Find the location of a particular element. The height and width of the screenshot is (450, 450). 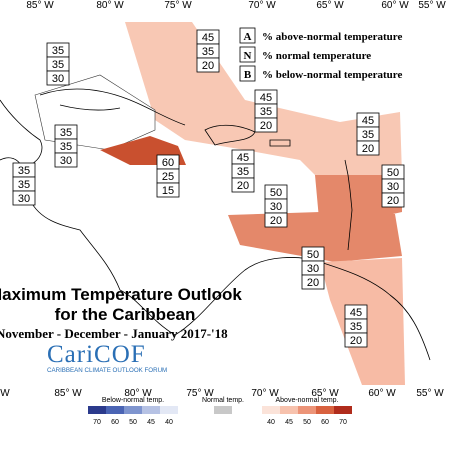

longitude-label: 80° W is located at coordinates (110, 5).